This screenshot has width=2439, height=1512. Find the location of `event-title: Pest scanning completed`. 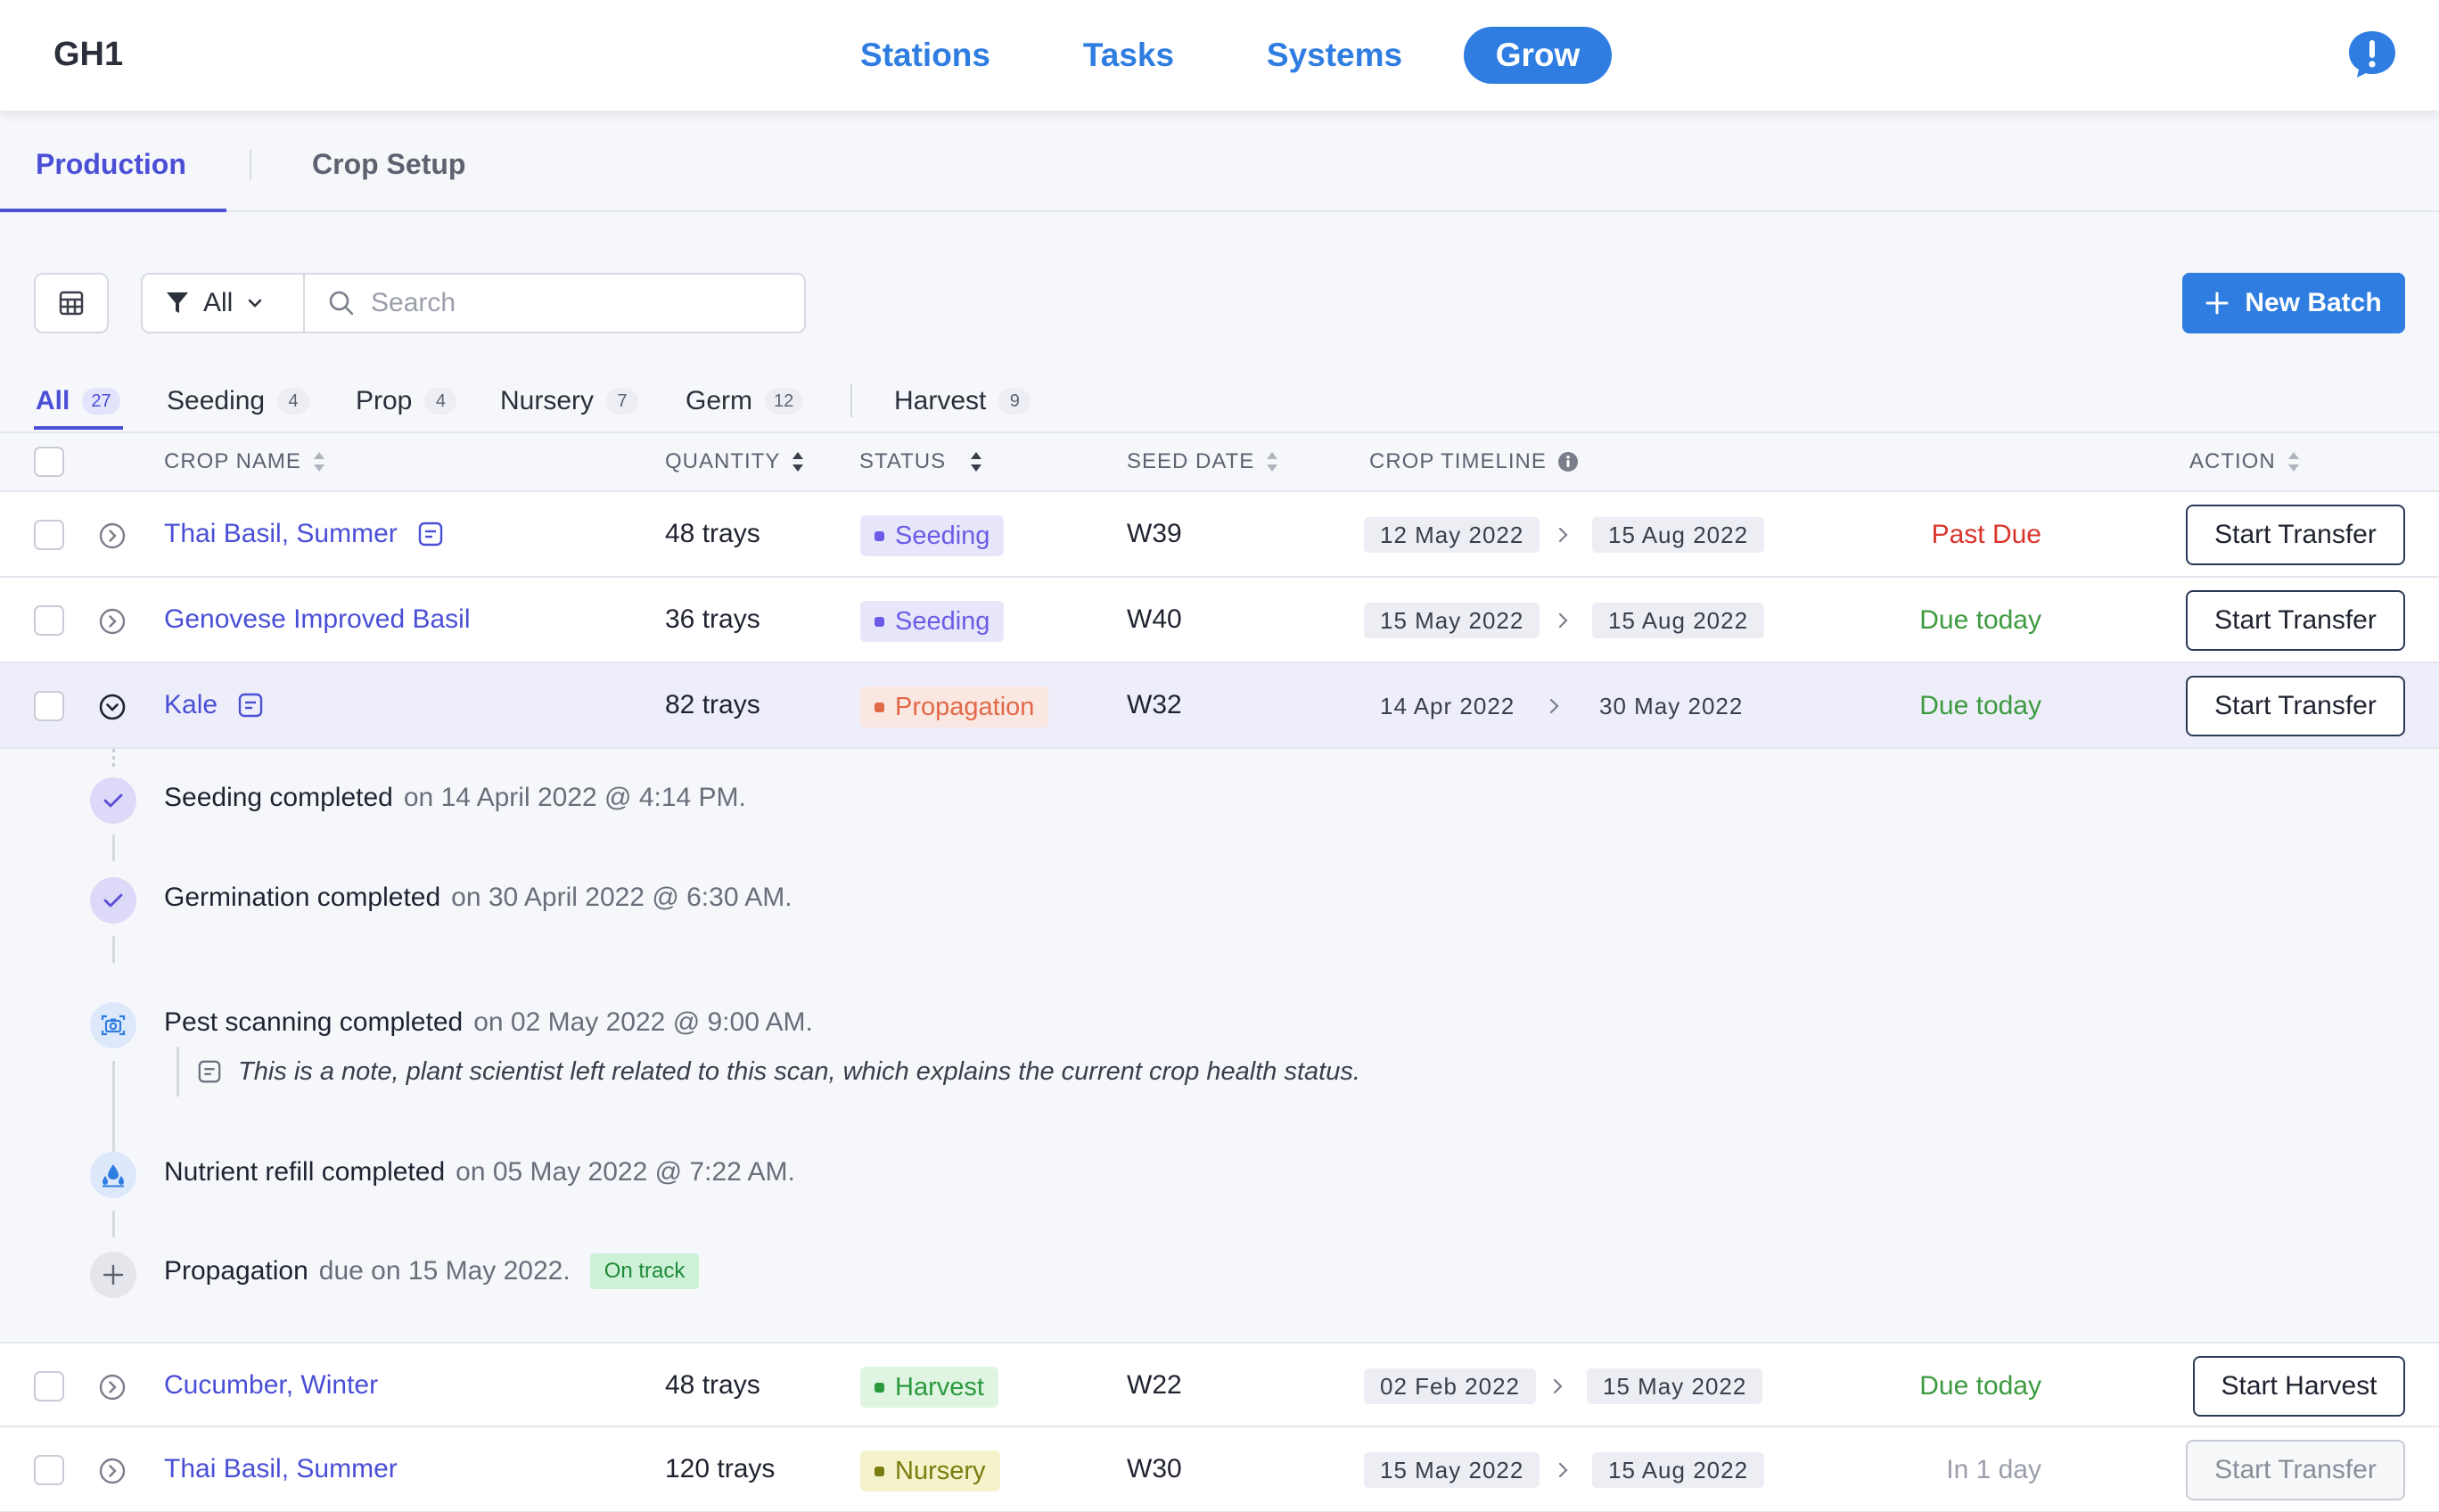

event-title: Pest scanning completed is located at coordinates (314, 1022).